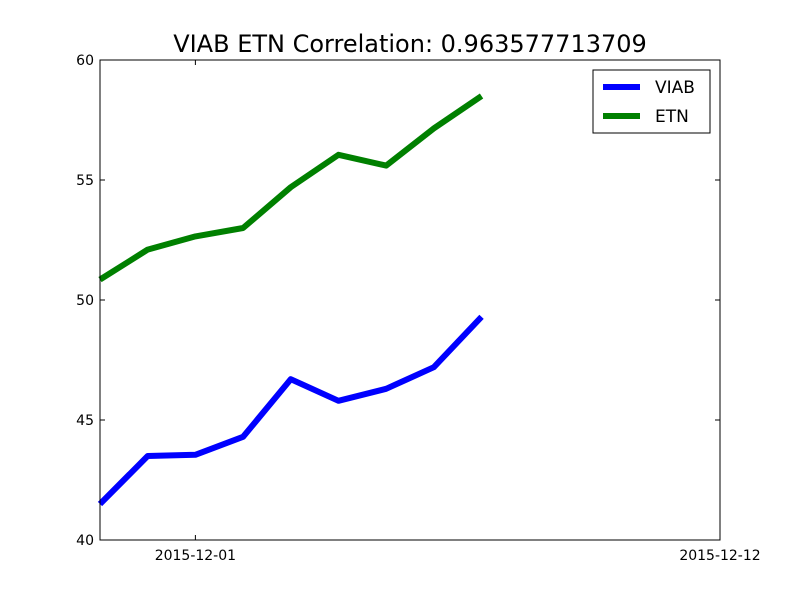 The image size is (800, 600). What do you see at coordinates (195, 556) in the screenshot?
I see `x-tick-label: 2015-12-01` at bounding box center [195, 556].